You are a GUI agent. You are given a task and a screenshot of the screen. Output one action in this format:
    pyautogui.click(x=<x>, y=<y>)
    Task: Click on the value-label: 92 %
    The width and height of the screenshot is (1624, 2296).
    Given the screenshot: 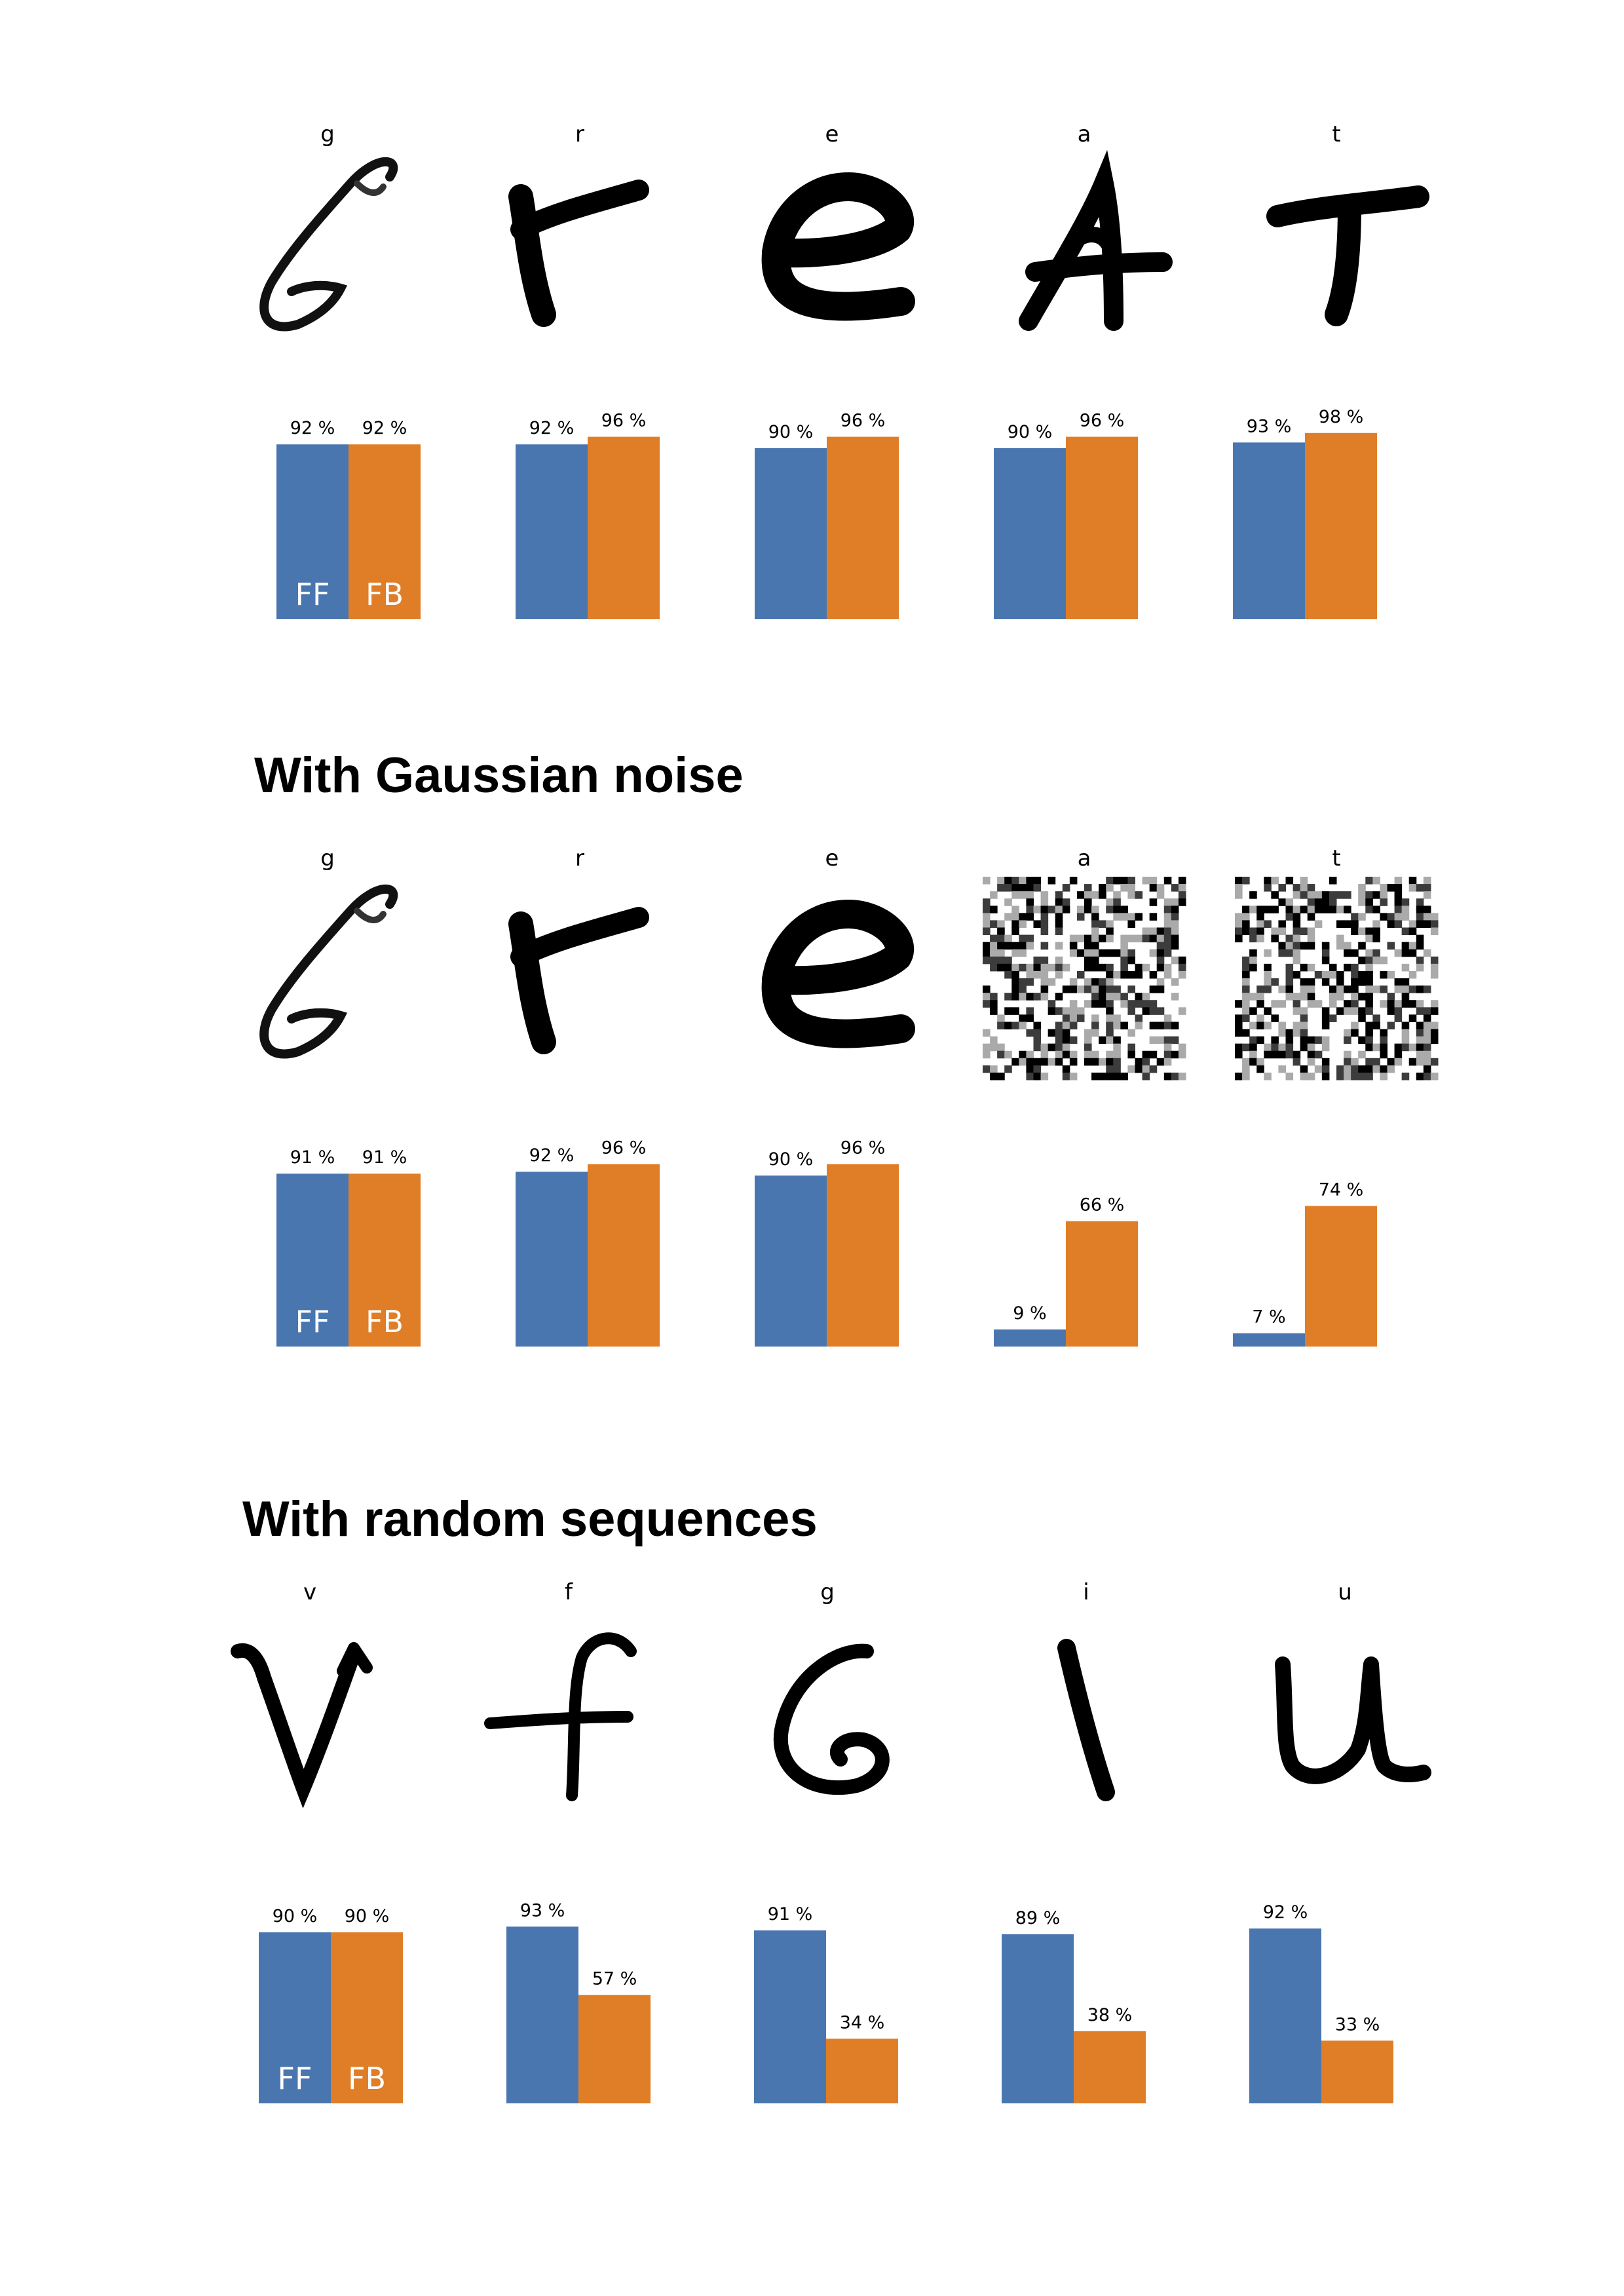 What is the action you would take?
    pyautogui.click(x=552, y=1155)
    